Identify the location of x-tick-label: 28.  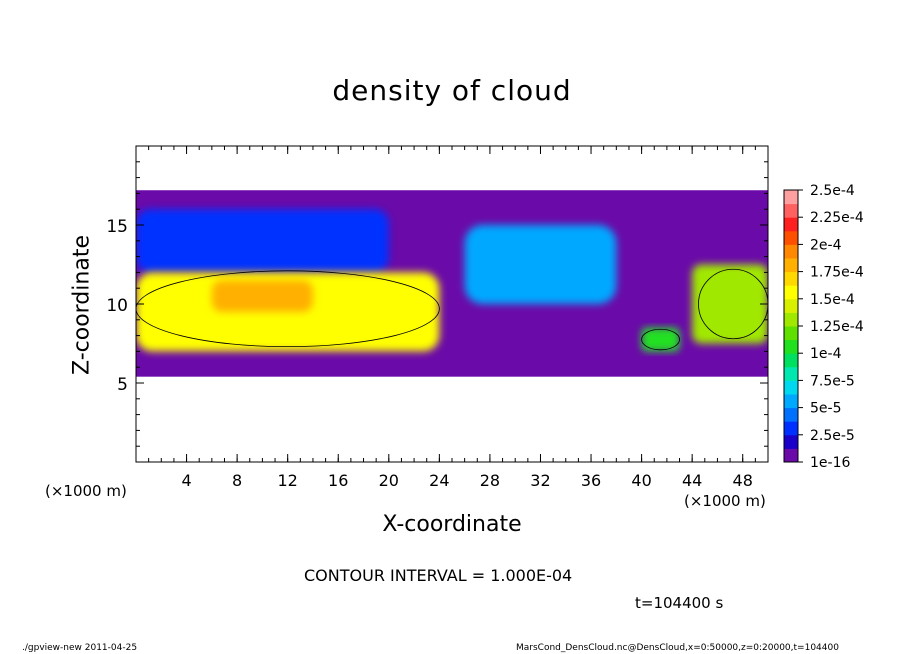
(490, 480).